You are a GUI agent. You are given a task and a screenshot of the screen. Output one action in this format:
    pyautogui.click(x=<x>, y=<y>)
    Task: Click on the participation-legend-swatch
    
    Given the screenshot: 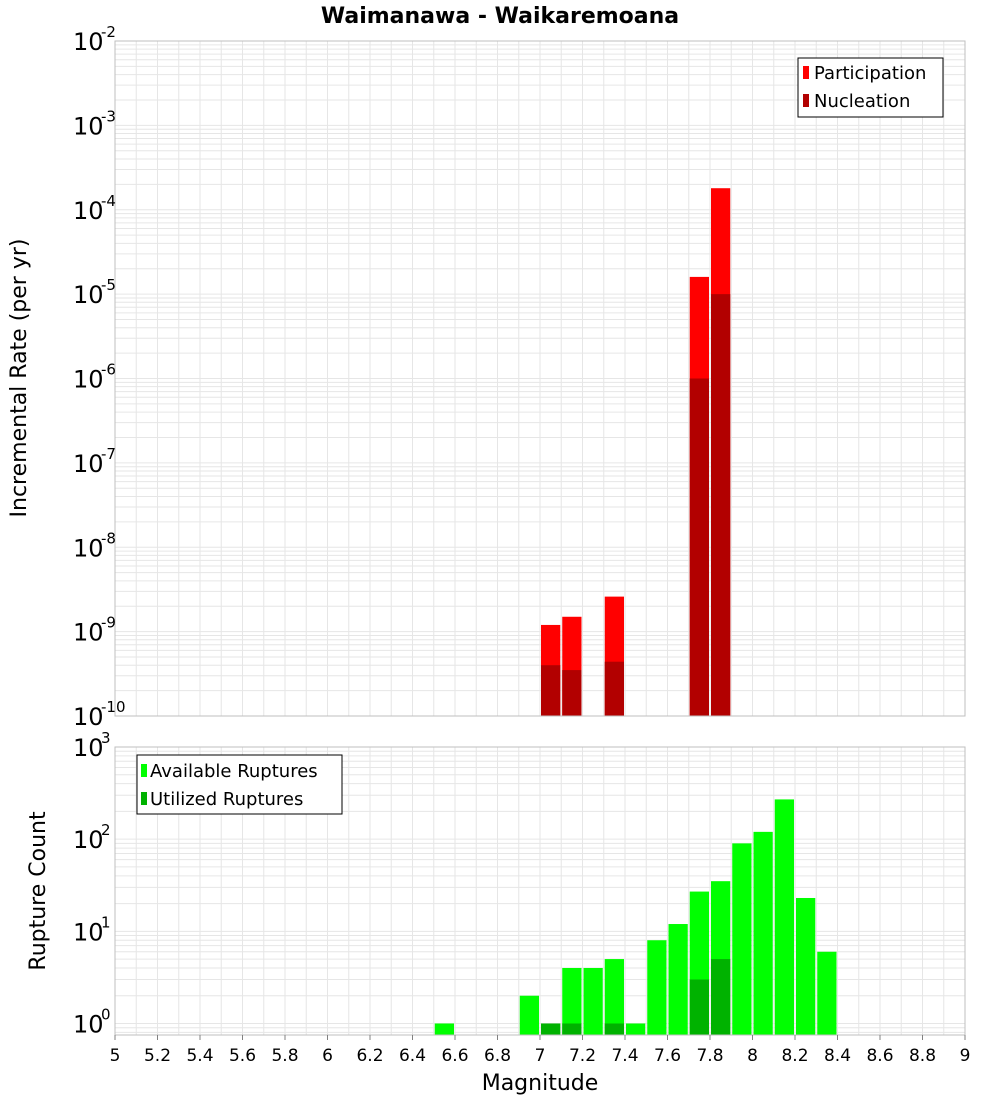 What is the action you would take?
    pyautogui.click(x=806, y=72)
    